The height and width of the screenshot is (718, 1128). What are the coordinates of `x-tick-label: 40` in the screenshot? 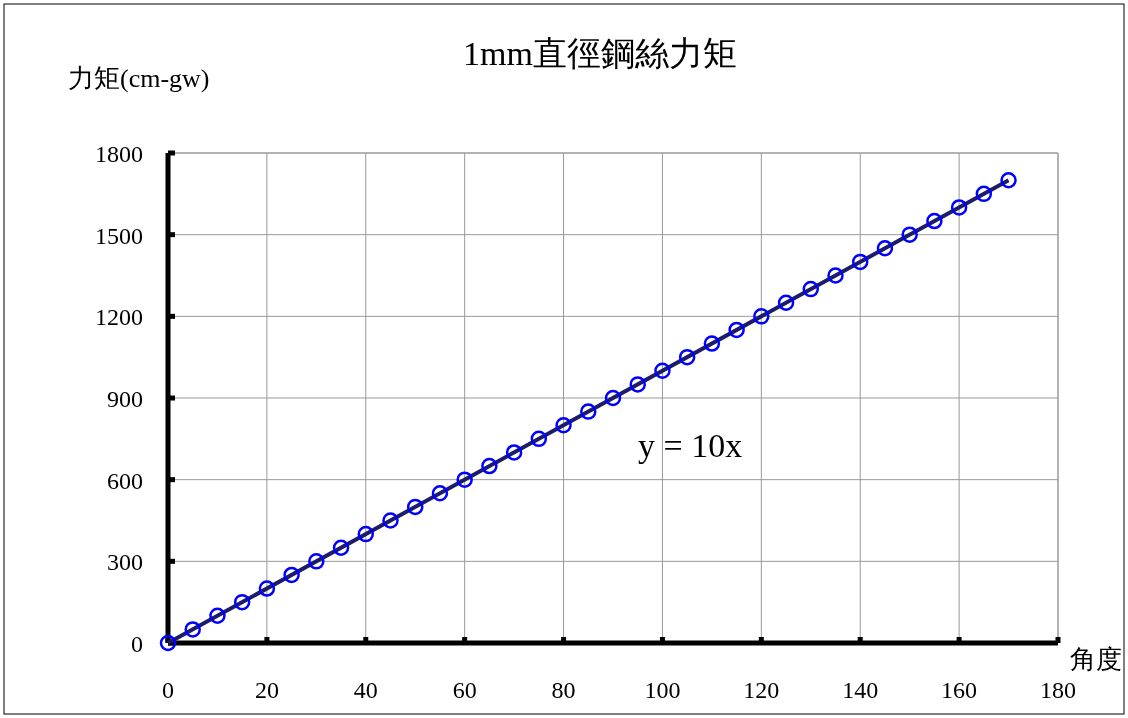 It's located at (365, 690).